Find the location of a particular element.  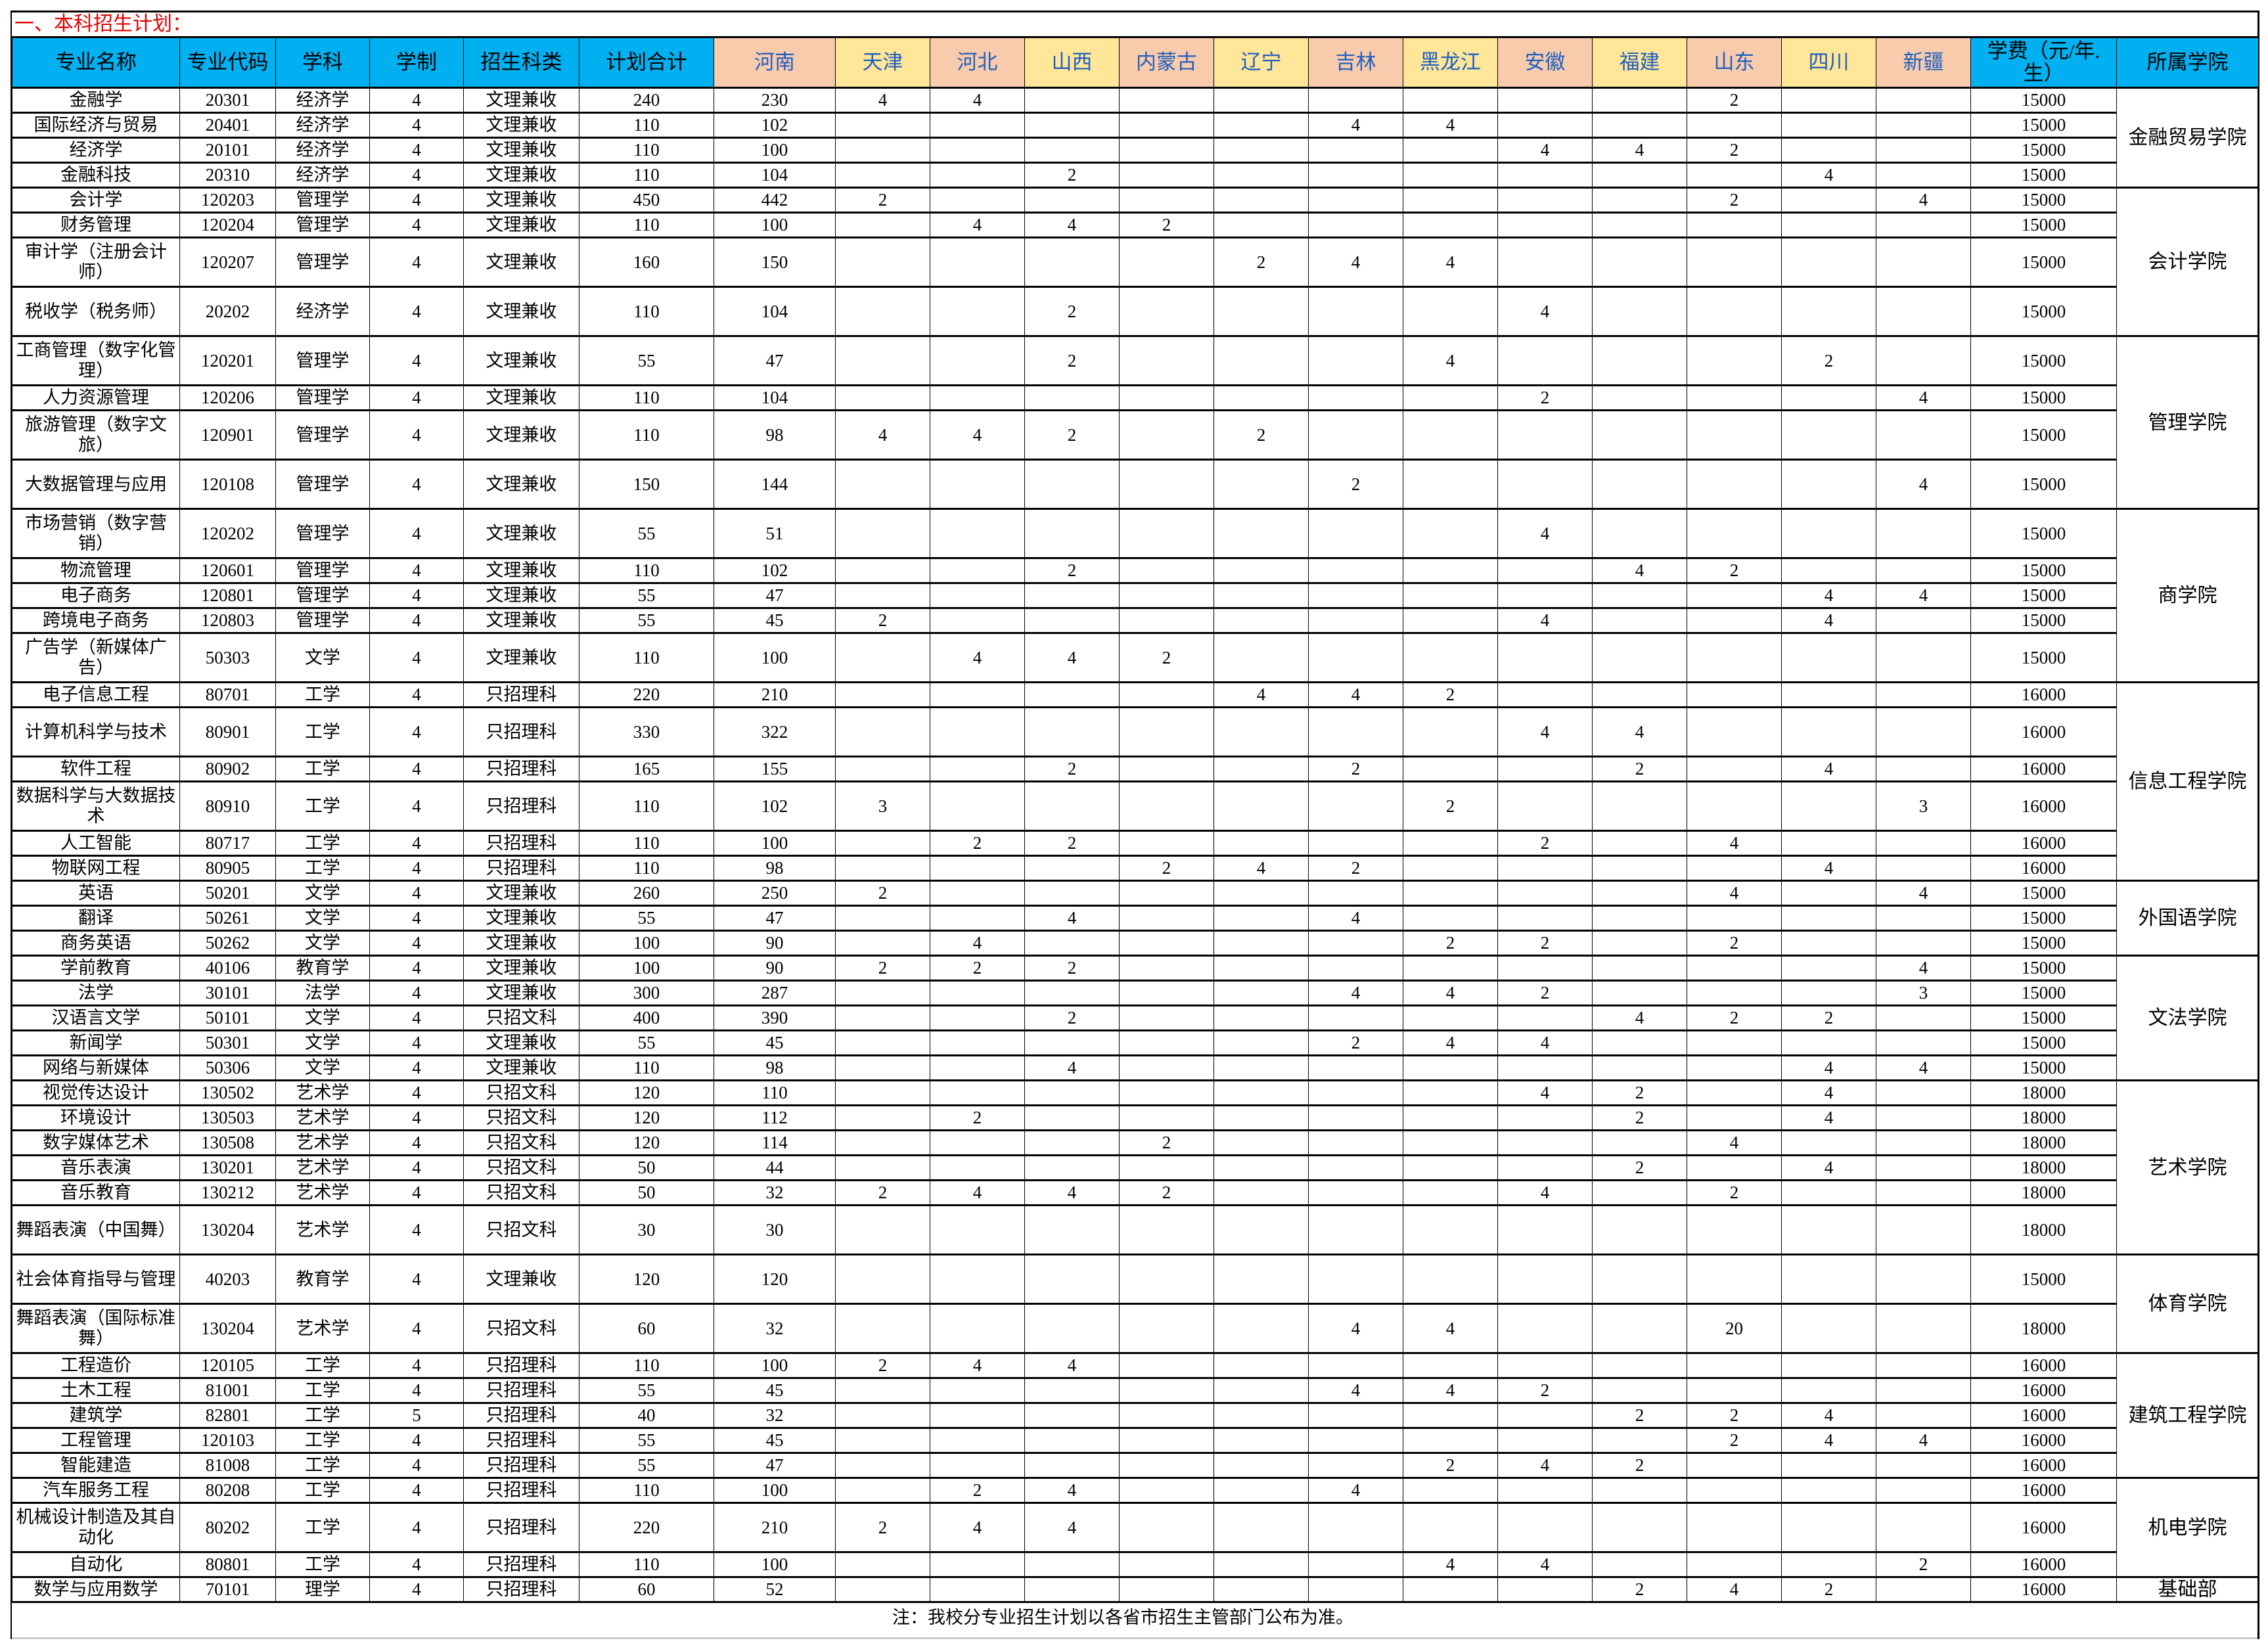

province-quota: 155 is located at coordinates (775, 769).